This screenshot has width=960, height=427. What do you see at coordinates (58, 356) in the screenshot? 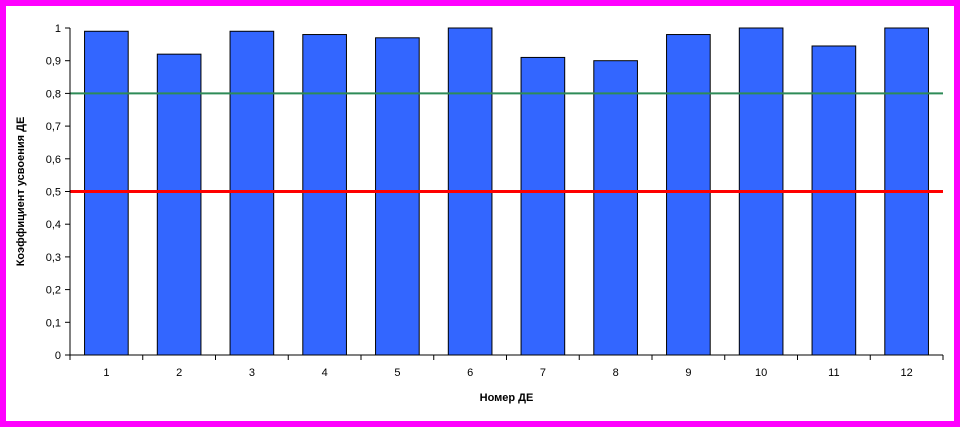
I see `y-tick-label: 0` at bounding box center [58, 356].